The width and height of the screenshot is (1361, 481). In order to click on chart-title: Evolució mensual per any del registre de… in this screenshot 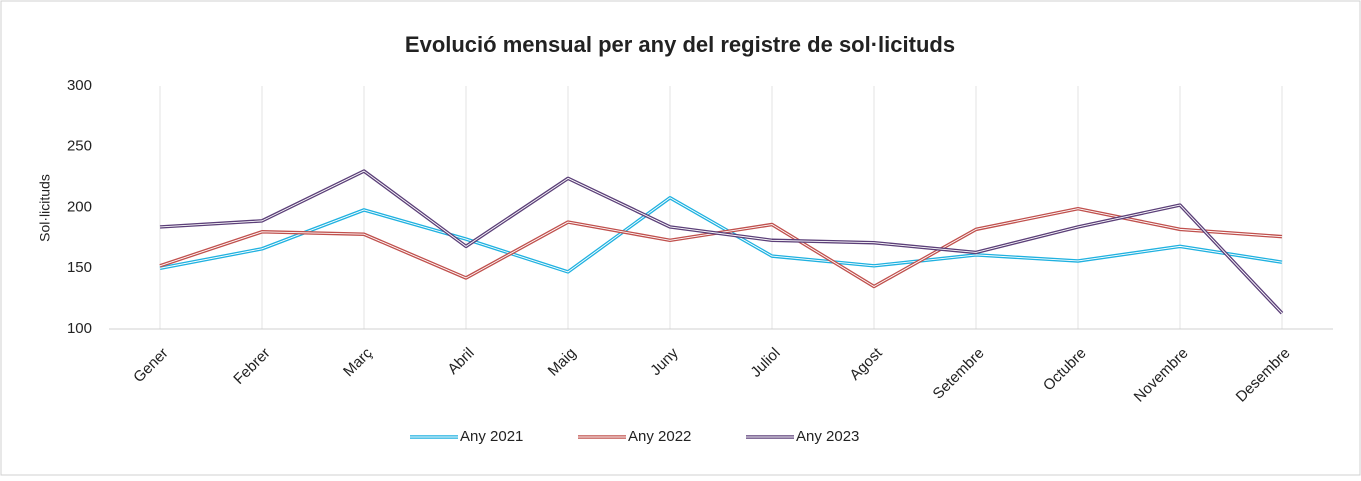, I will do `click(680, 44)`.